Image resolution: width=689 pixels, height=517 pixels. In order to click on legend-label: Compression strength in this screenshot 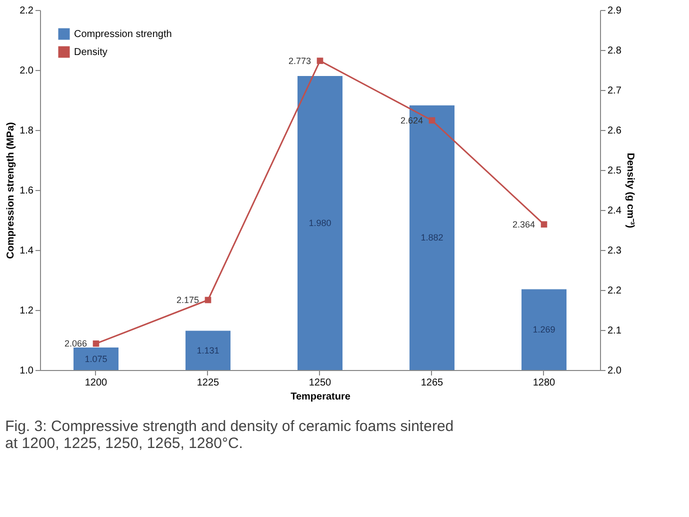, I will do `click(123, 34)`.